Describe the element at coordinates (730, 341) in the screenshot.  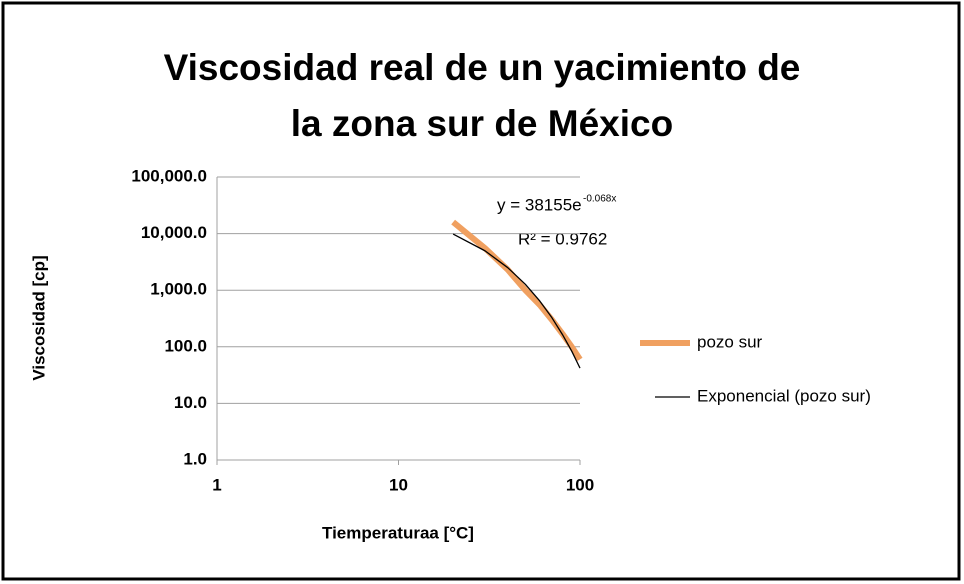
I see `legend-label: pozo sur` at that location.